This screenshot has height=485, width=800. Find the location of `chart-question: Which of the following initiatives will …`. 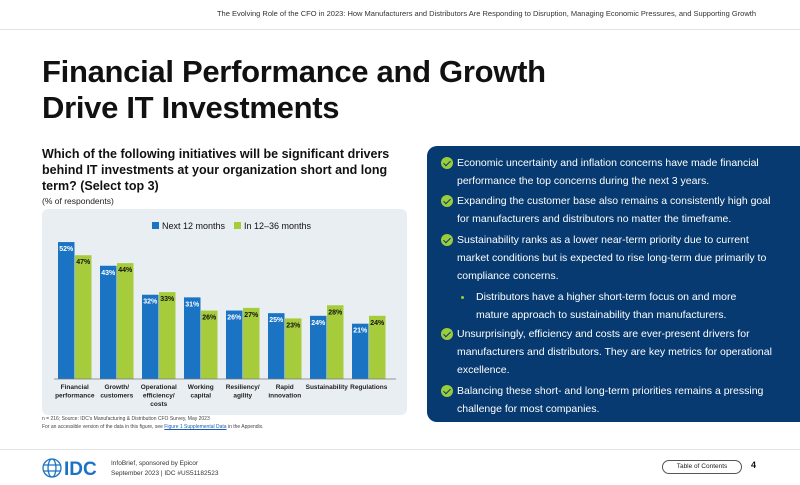

chart-question: Which of the following initiatives will … is located at coordinates (216, 170).